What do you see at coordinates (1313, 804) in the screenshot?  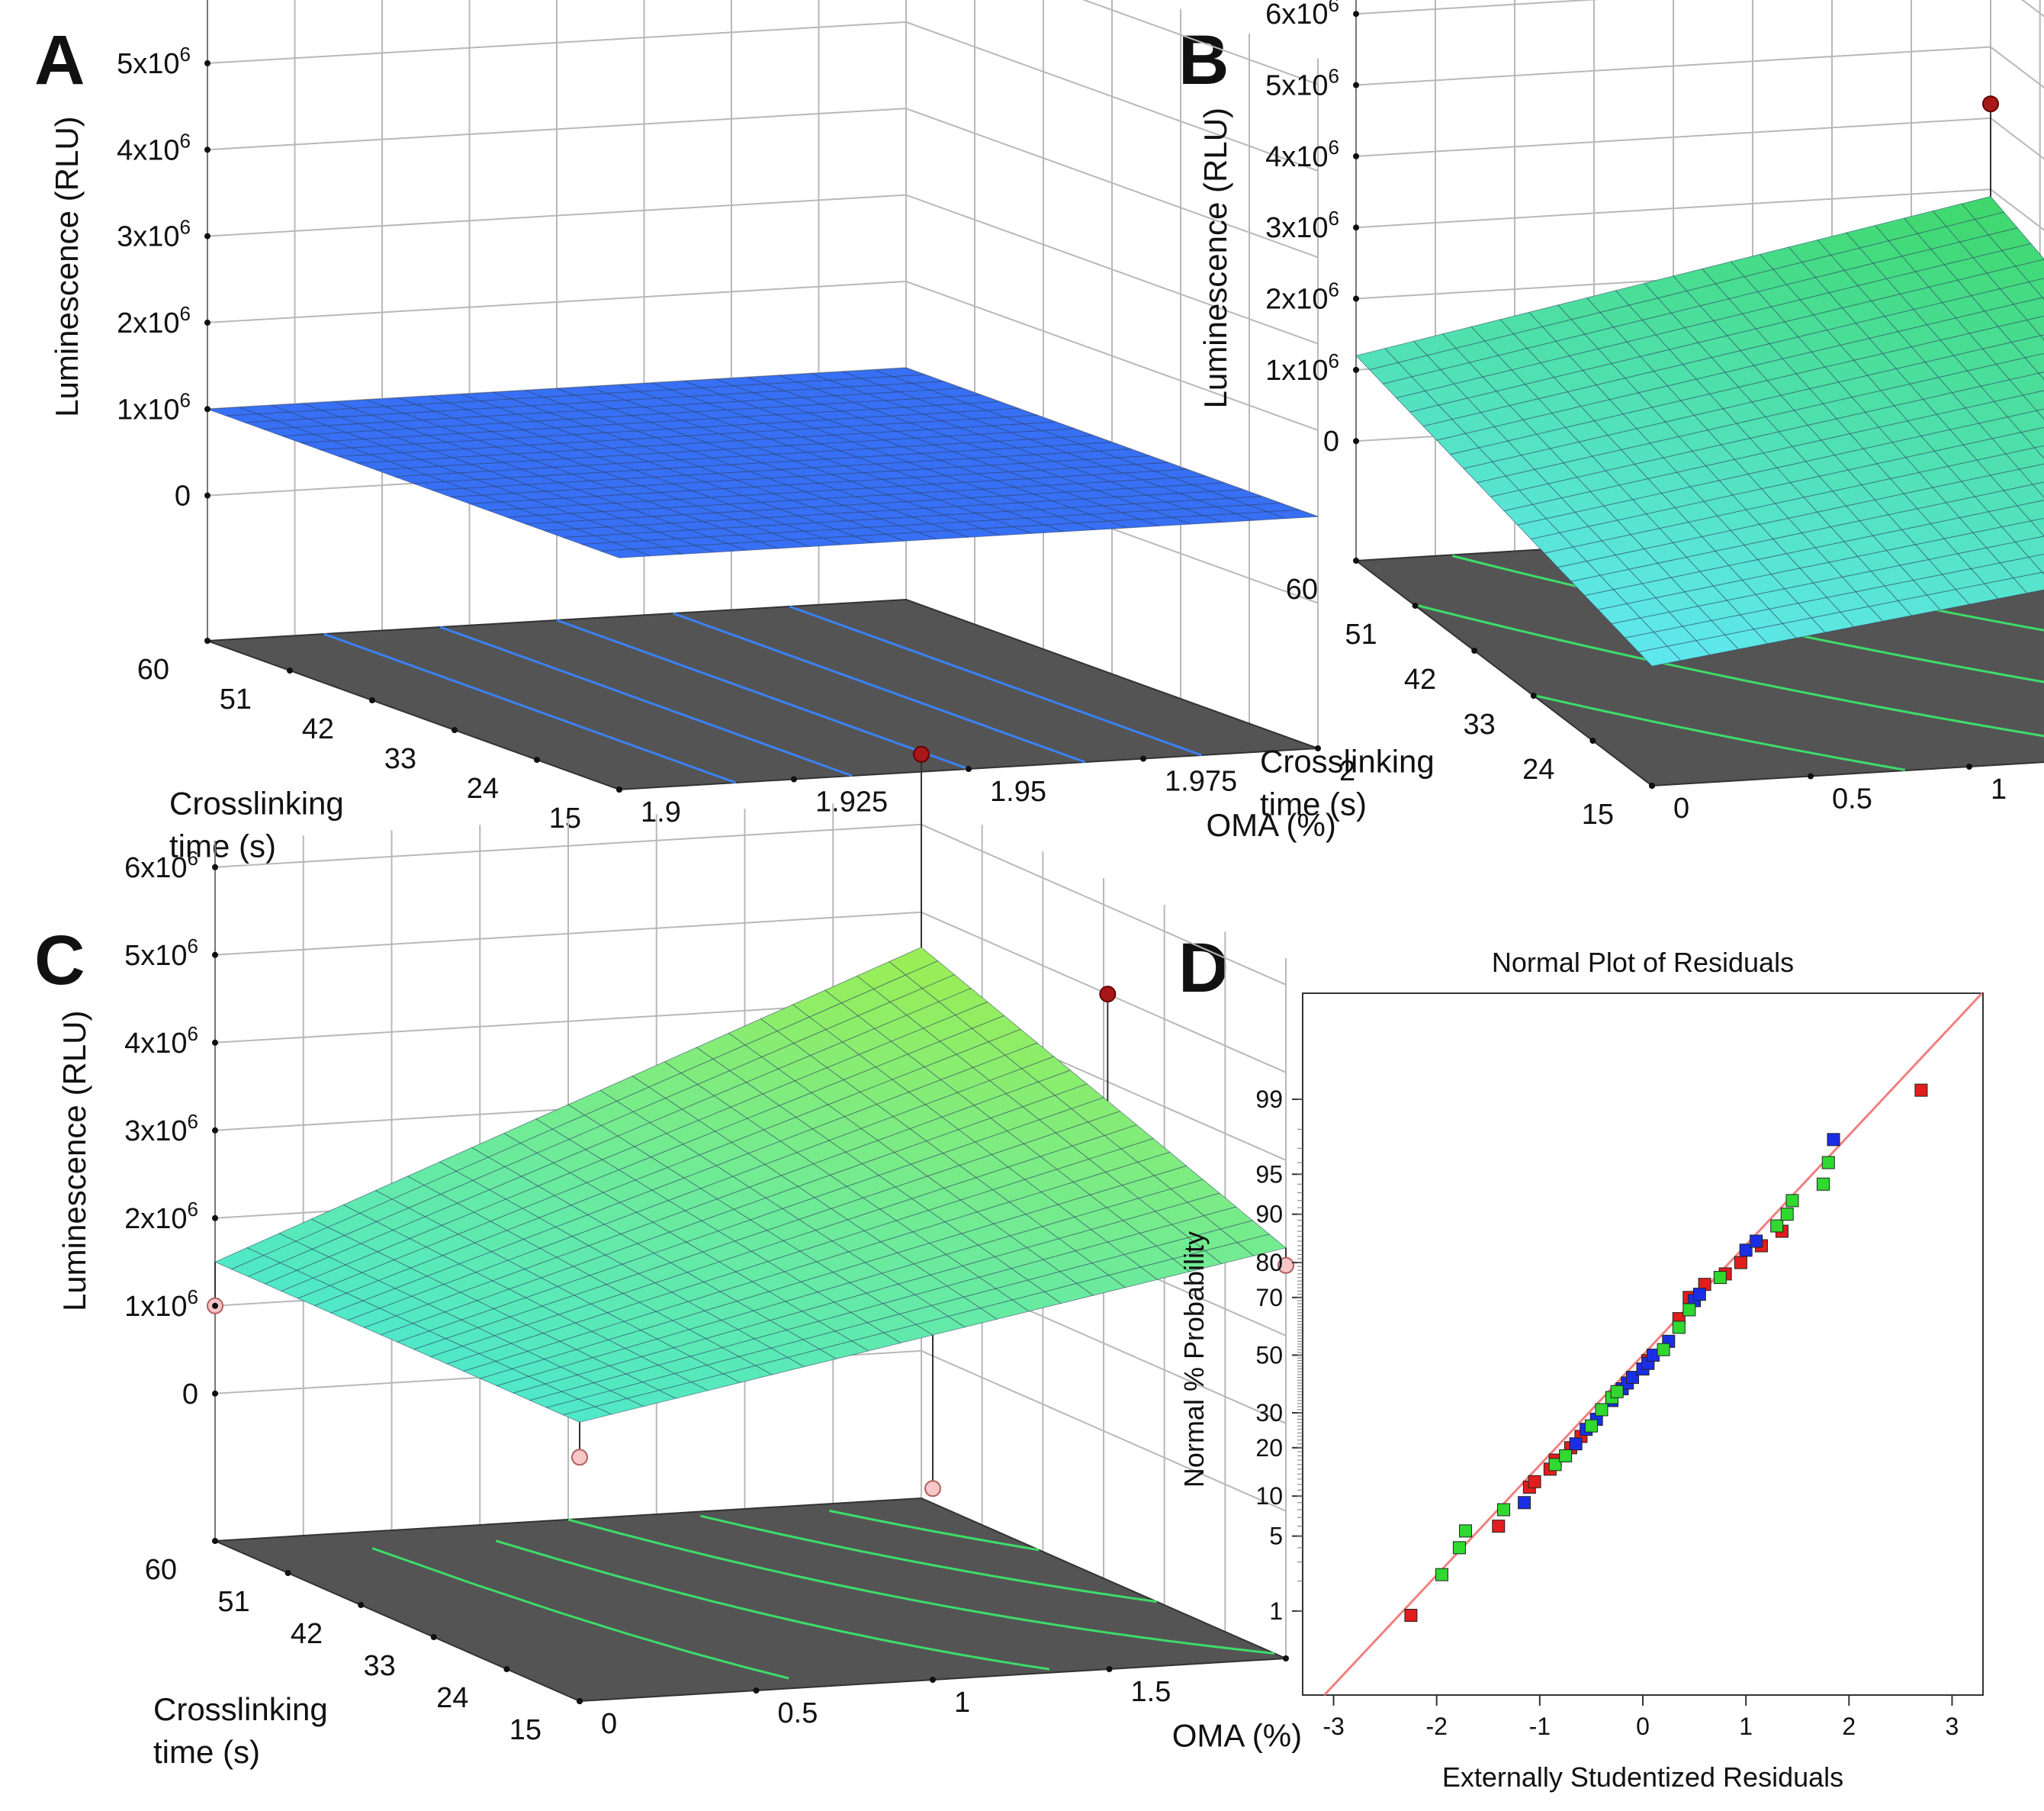 I see `y-axis-label: time (s)` at bounding box center [1313, 804].